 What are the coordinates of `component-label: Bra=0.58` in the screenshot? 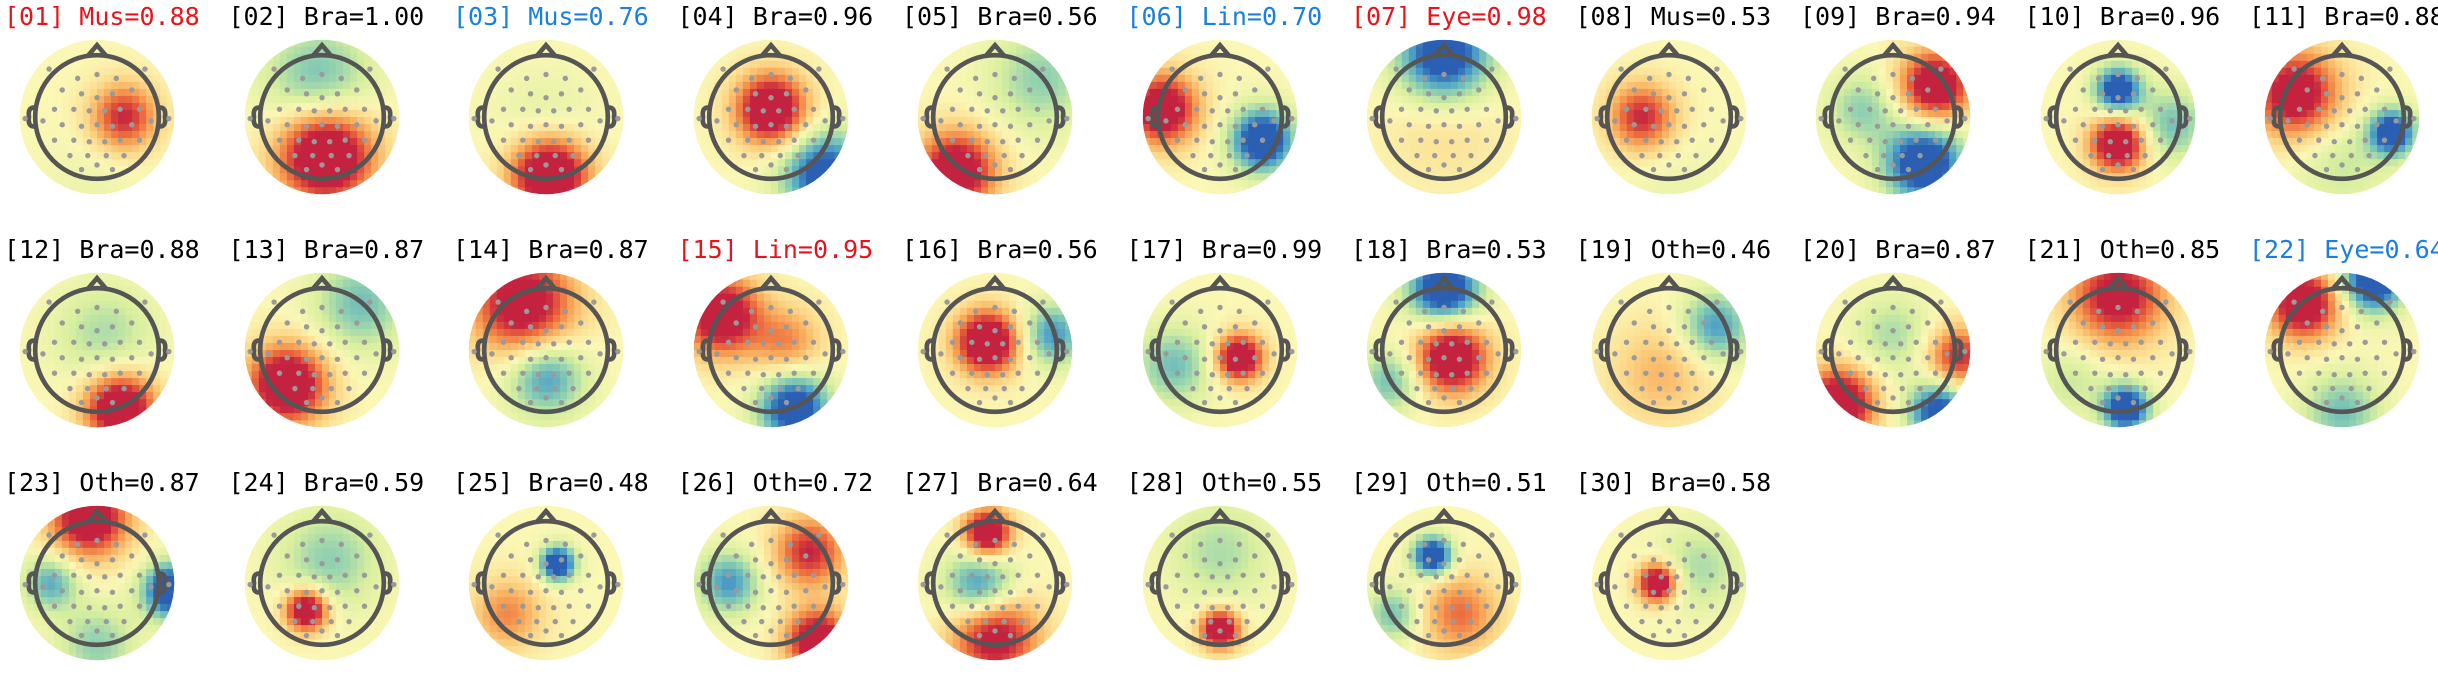 It's located at (1703, 482).